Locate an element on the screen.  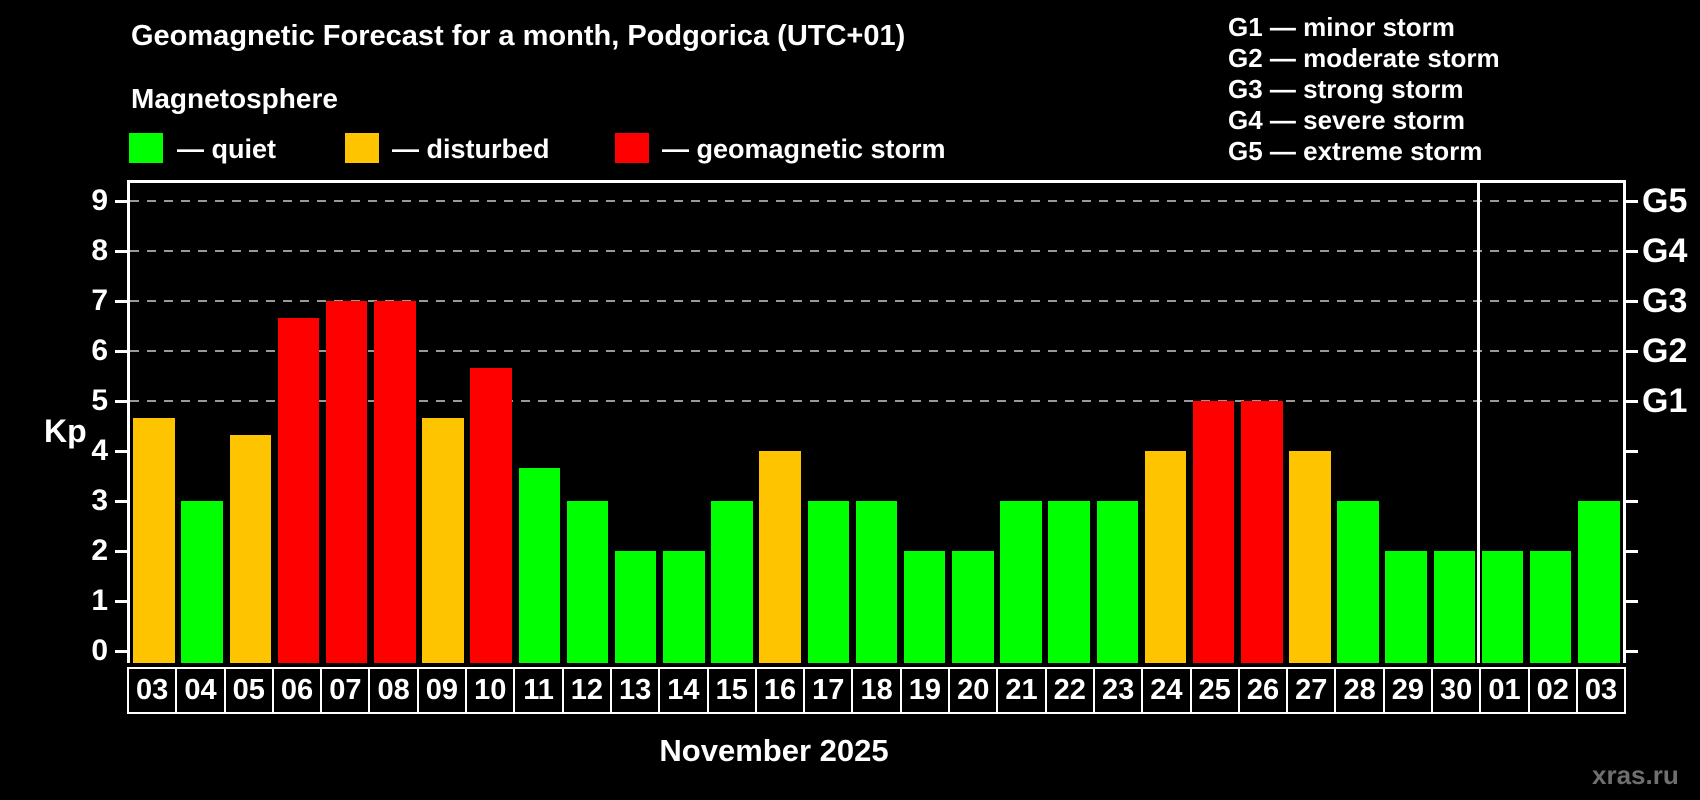
day-label-14: 14 is located at coordinates (683, 690).